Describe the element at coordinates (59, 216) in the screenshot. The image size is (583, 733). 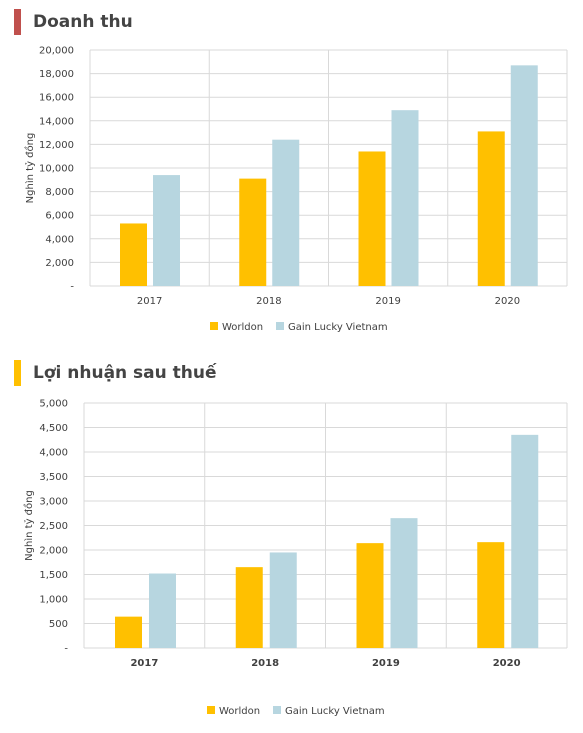
I see `y-tick-label: 6,000` at that location.